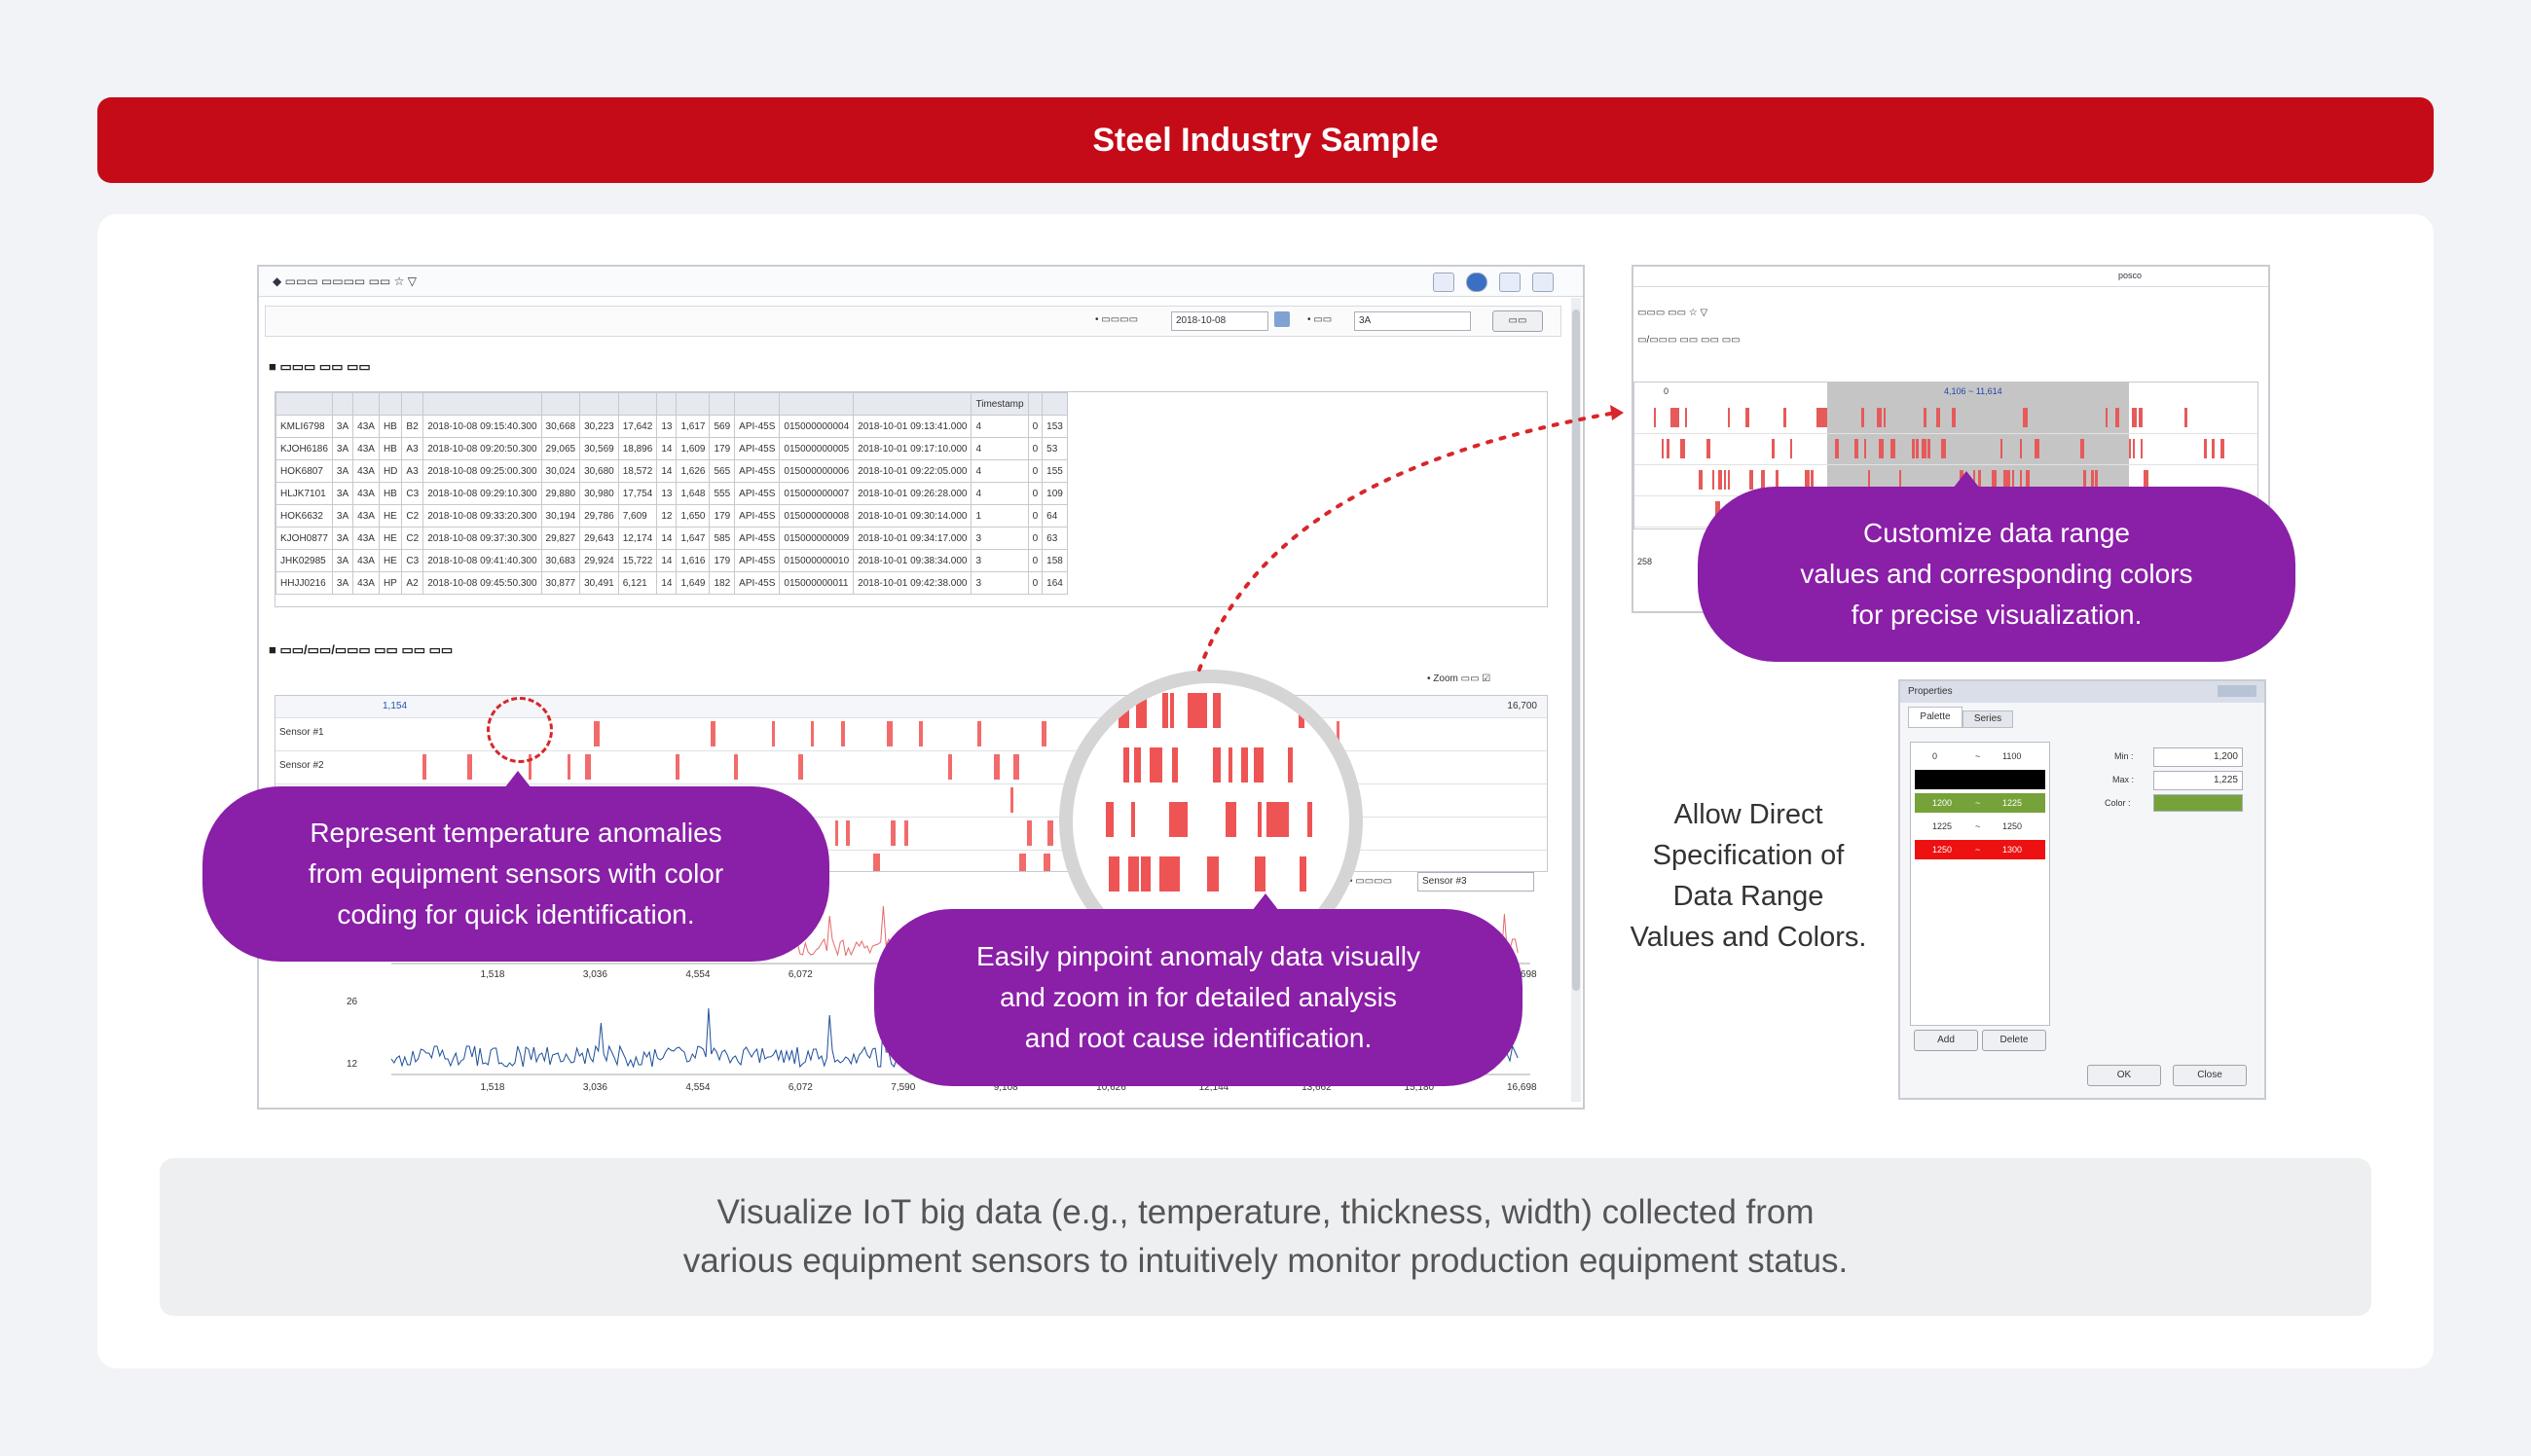 This screenshot has height=1456, width=2531. Describe the element at coordinates (1576, 650) in the screenshot. I see `scroll-thumb` at that location.